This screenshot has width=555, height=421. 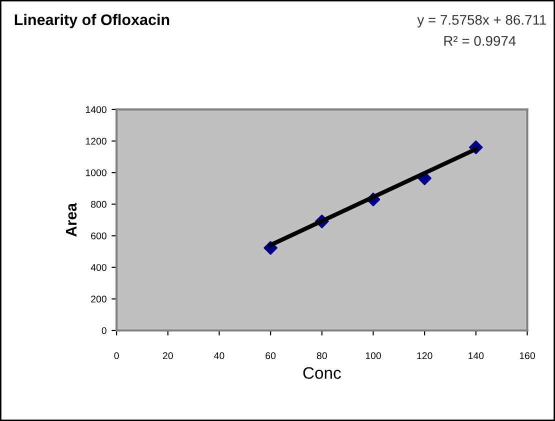 I want to click on y-tick-label: 1400, so click(x=96, y=110).